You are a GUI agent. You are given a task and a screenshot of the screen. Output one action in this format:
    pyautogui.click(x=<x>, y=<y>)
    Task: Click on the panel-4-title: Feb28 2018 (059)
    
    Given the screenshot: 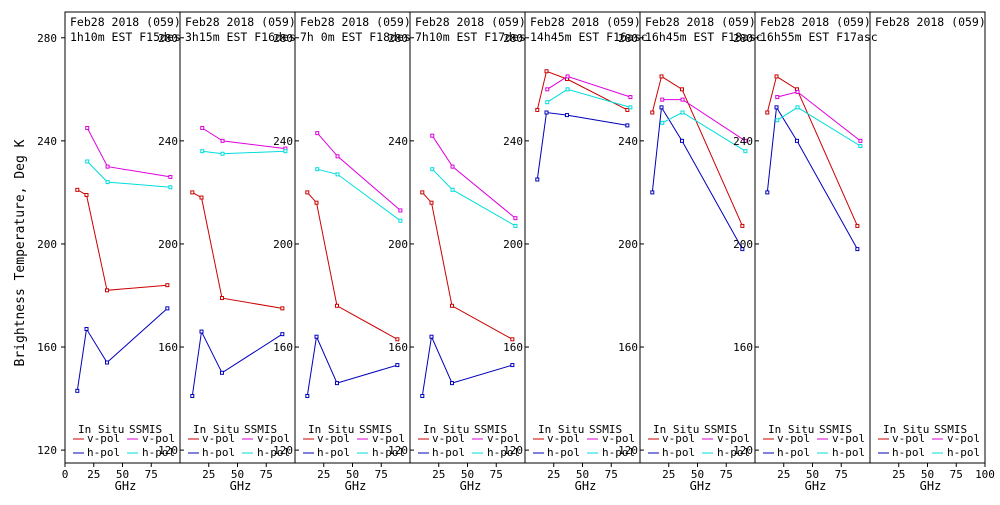 What is the action you would take?
    pyautogui.click(x=470, y=22)
    